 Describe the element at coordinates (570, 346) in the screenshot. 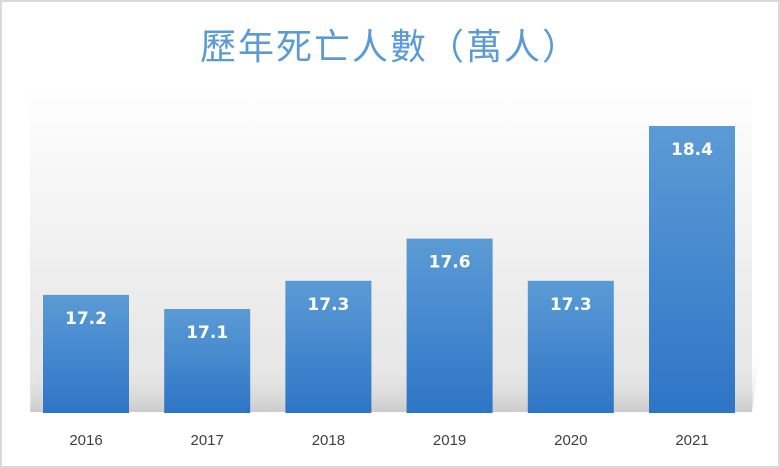

I see `bar-2020` at that location.